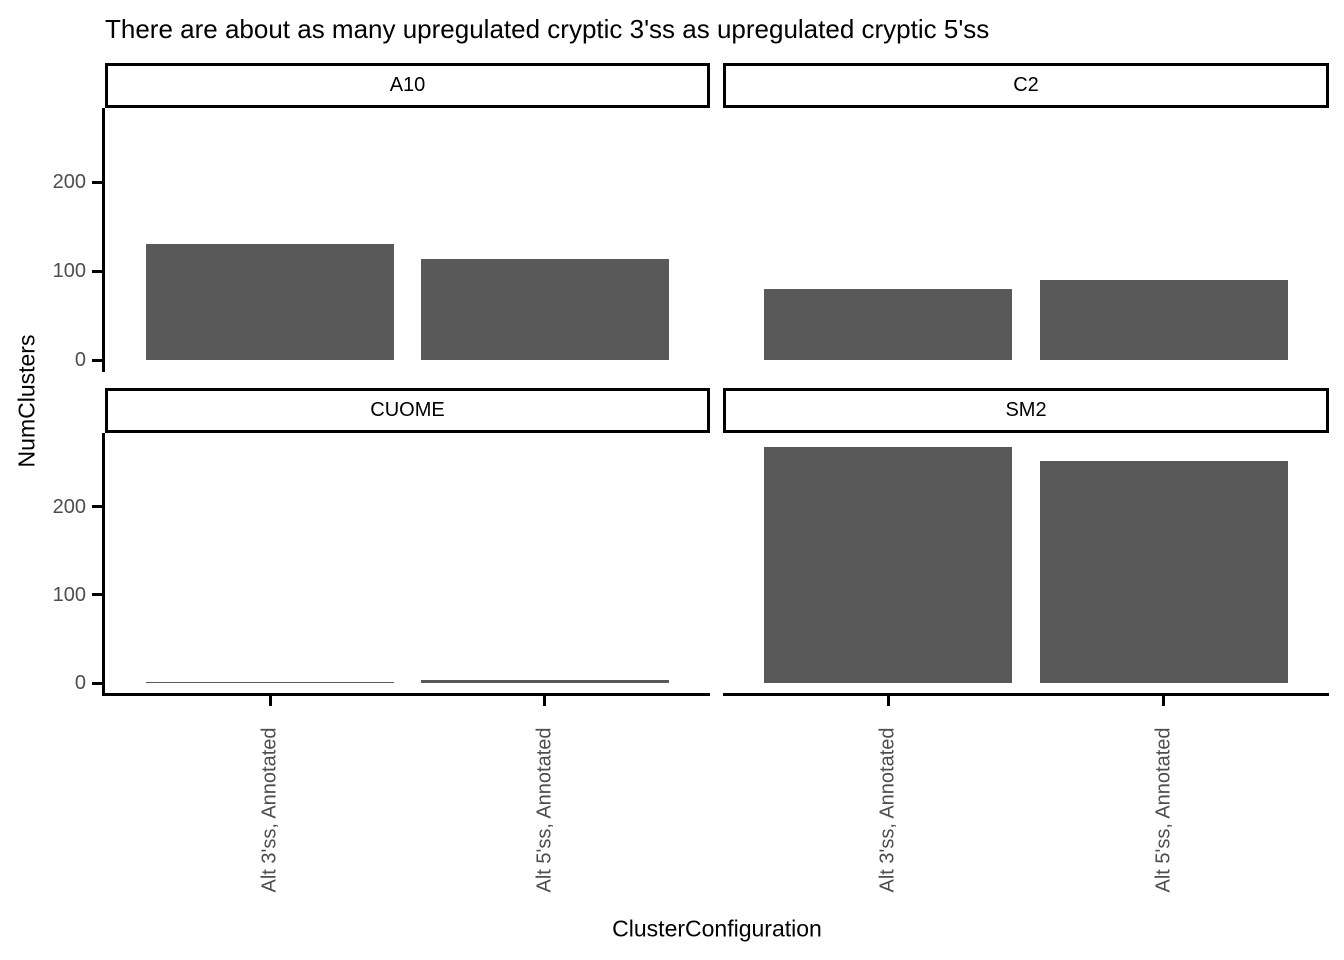 The height and width of the screenshot is (960, 1344). I want to click on x-axis-title: ClusterConfiguration, so click(717, 928).